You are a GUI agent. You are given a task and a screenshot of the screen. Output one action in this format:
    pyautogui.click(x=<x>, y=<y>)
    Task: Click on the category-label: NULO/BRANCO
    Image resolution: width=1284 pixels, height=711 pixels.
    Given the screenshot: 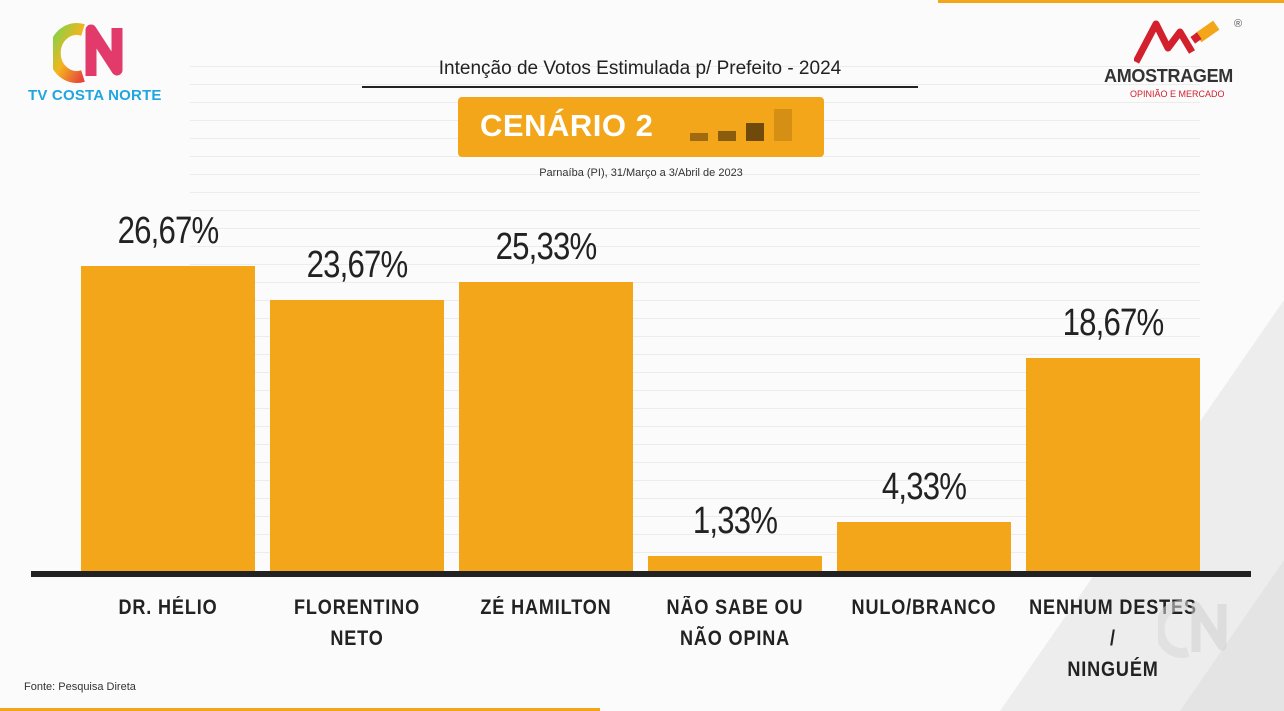 What is the action you would take?
    pyautogui.click(x=924, y=607)
    